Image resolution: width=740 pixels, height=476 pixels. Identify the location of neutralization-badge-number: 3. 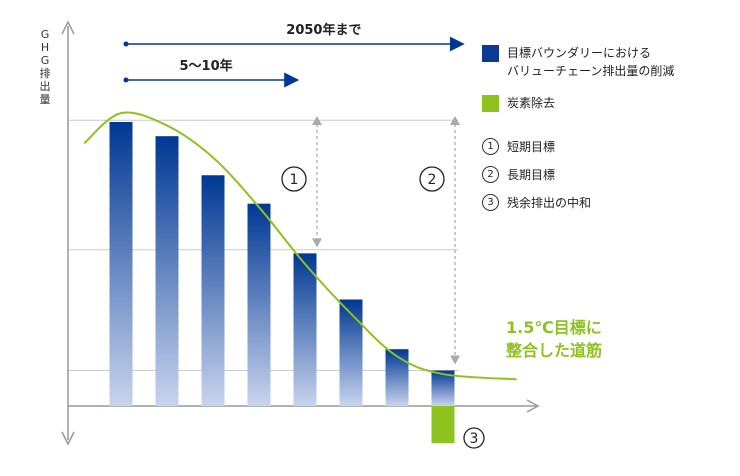
(474, 439).